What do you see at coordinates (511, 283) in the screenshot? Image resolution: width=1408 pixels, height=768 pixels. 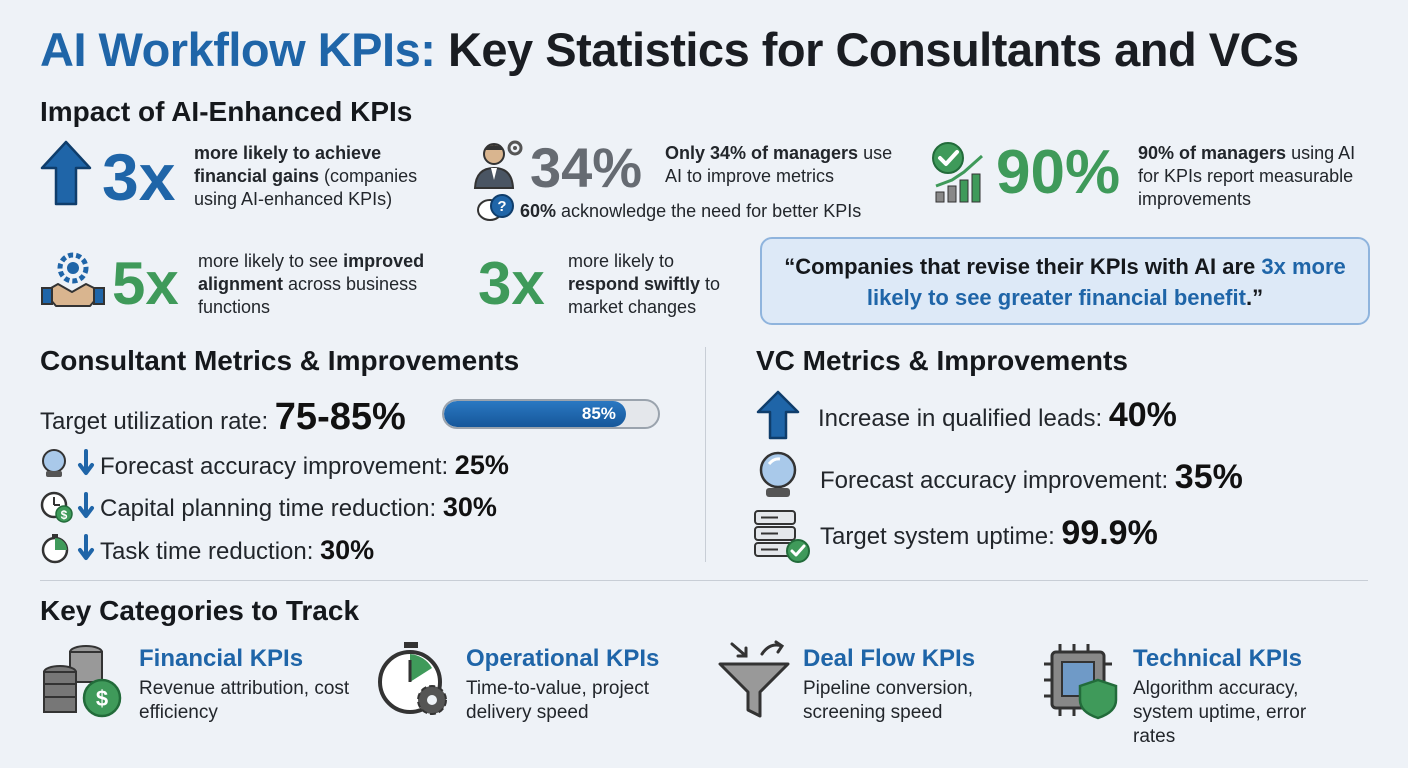 I see `stat5-value: 3x` at bounding box center [511, 283].